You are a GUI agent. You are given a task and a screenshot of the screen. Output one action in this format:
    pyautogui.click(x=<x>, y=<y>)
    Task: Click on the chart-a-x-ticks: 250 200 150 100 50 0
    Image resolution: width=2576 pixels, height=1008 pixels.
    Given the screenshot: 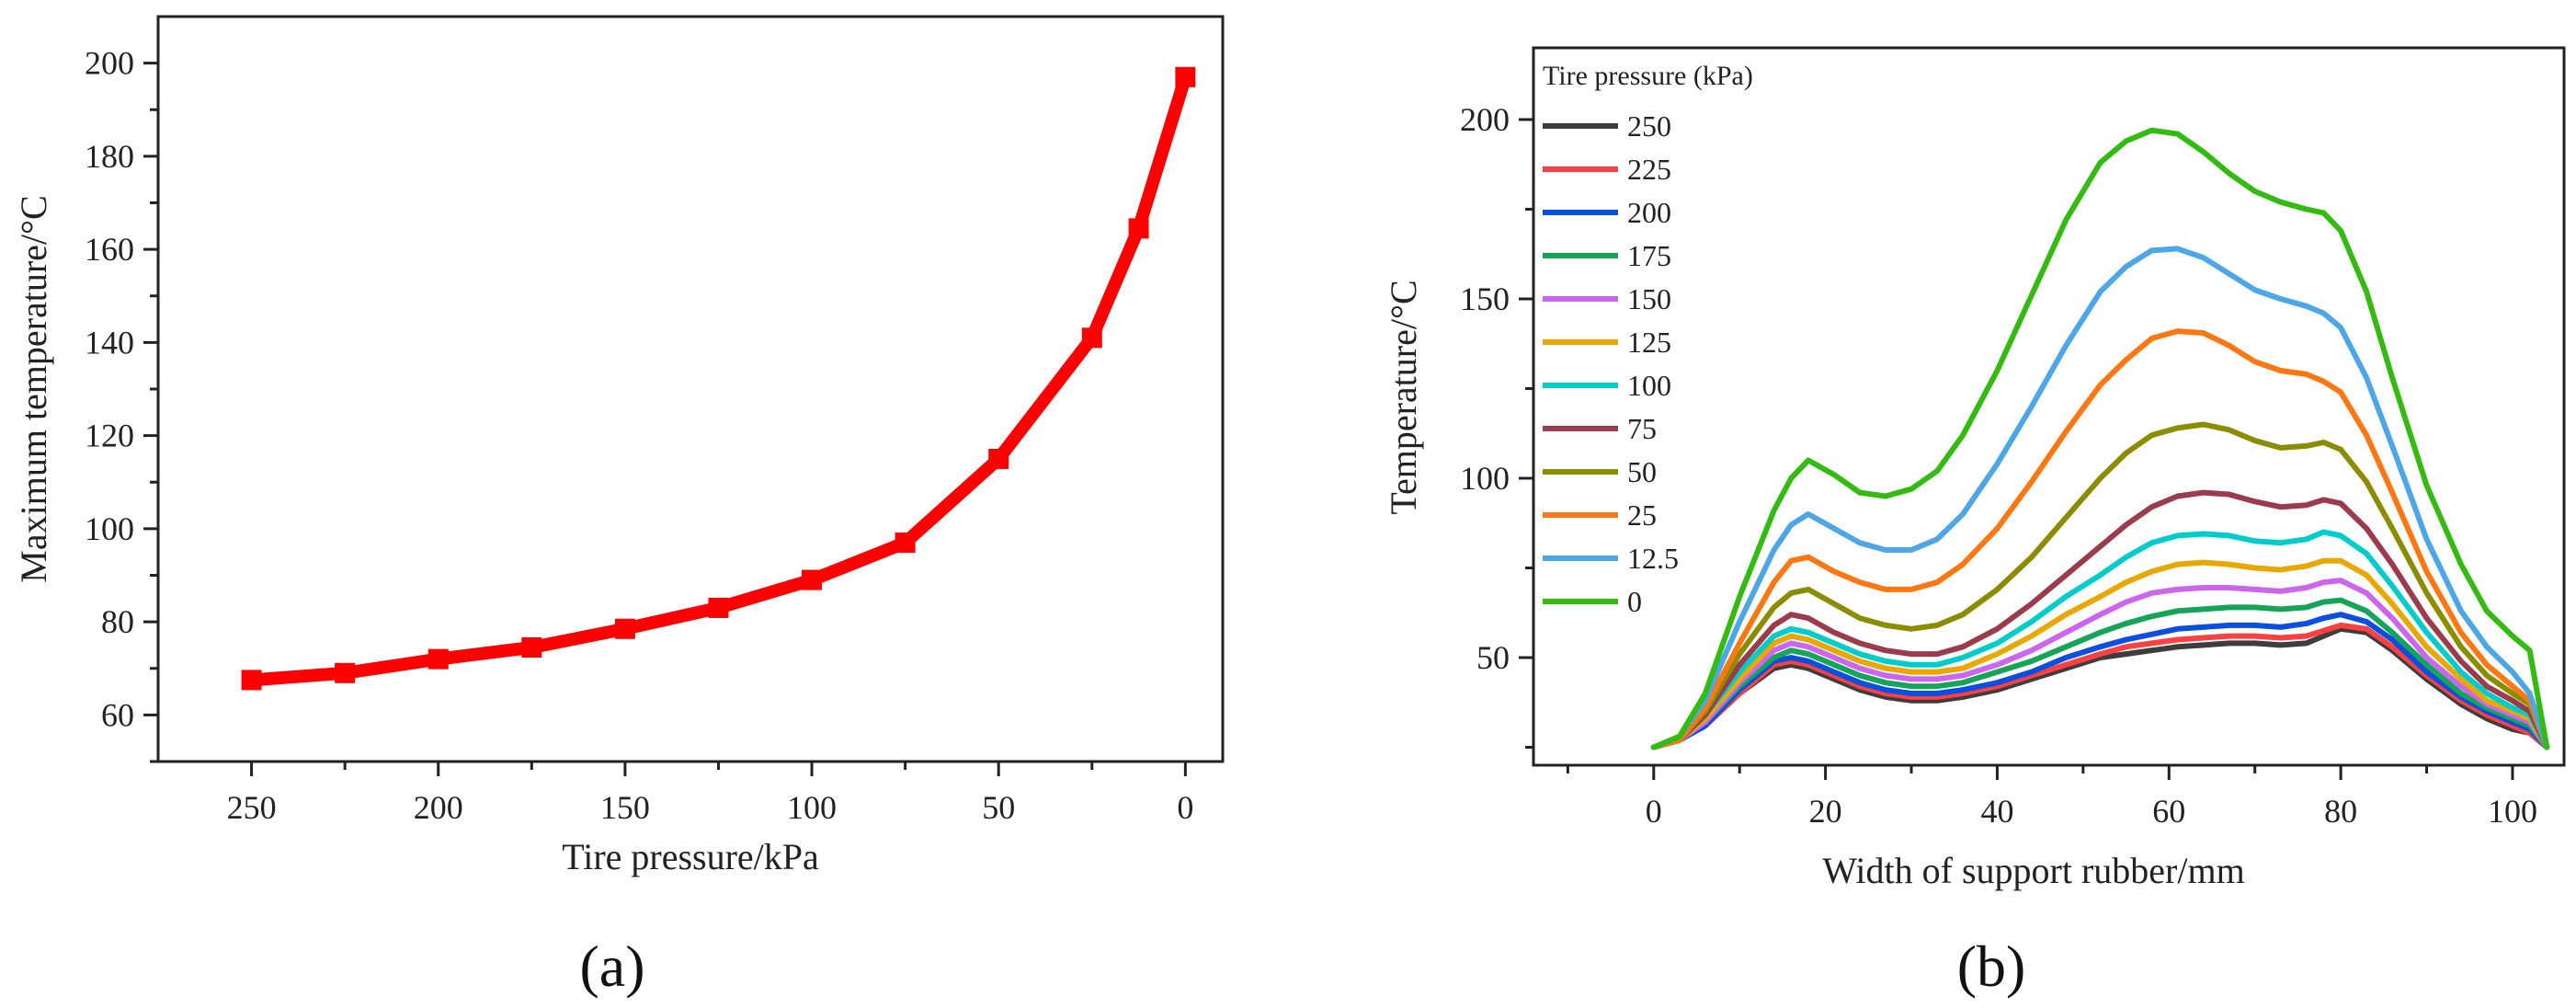 What is the action you would take?
    pyautogui.click(x=710, y=794)
    